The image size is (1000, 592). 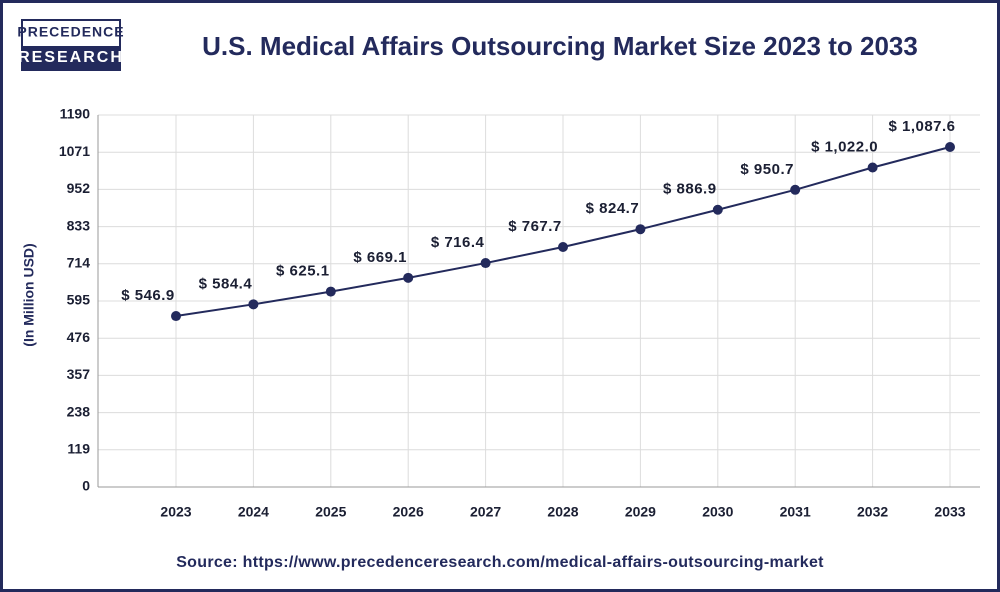 I want to click on value-label: $ 625.1, so click(x=303, y=271).